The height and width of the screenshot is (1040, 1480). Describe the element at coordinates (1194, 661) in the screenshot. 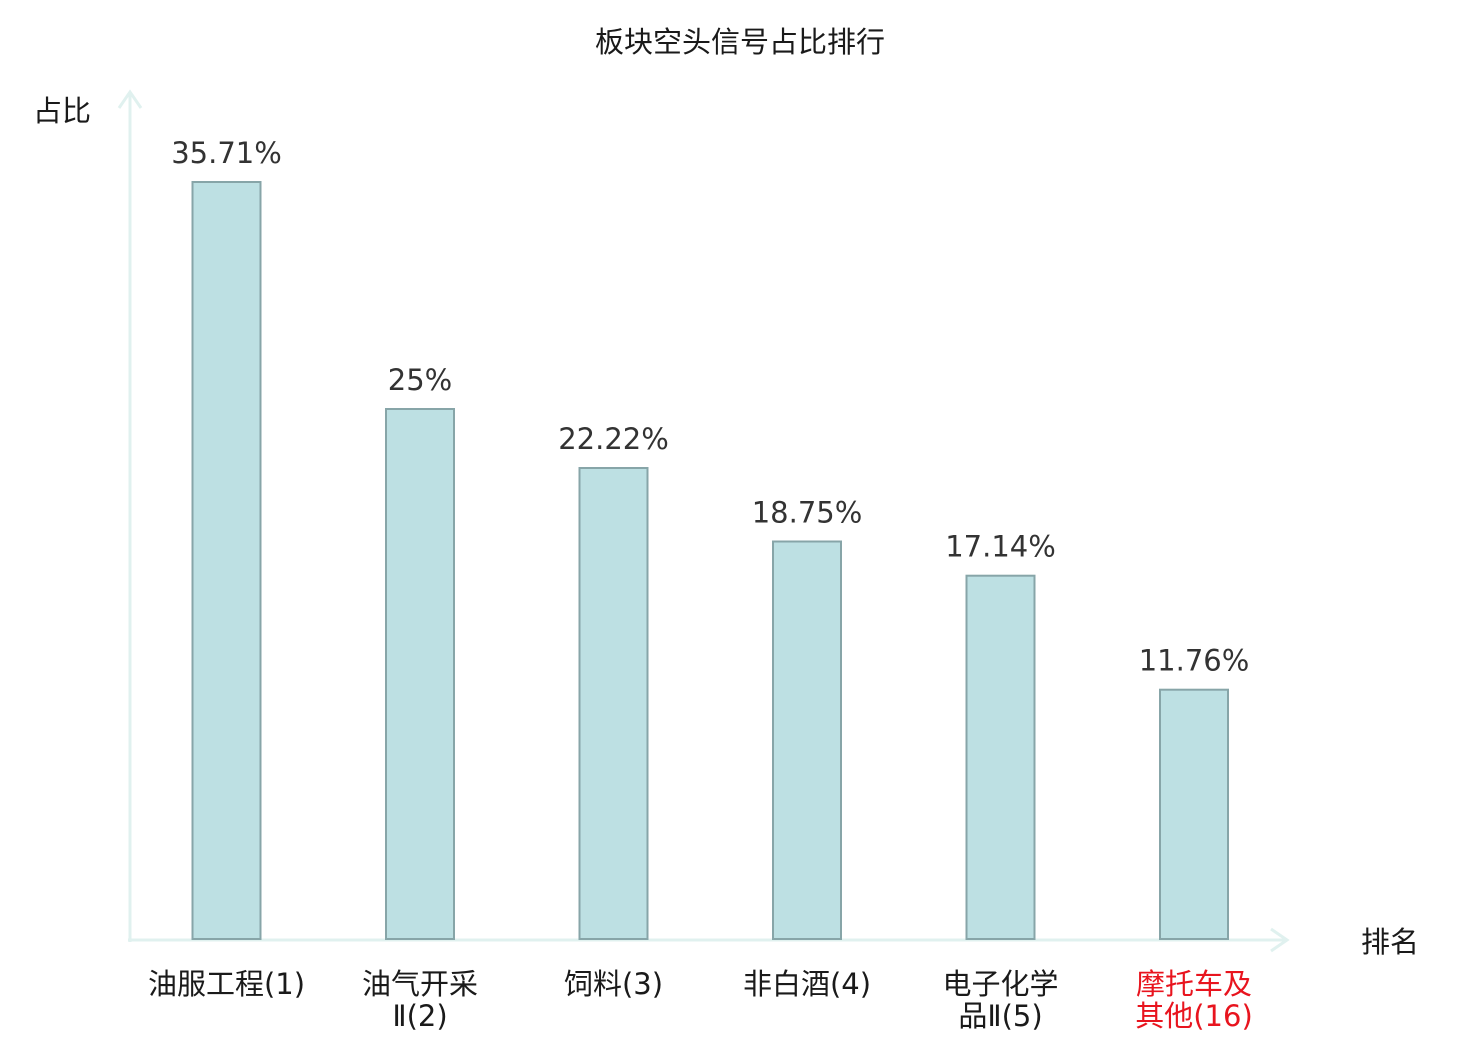

I see `value-label-6: 11.76%` at that location.